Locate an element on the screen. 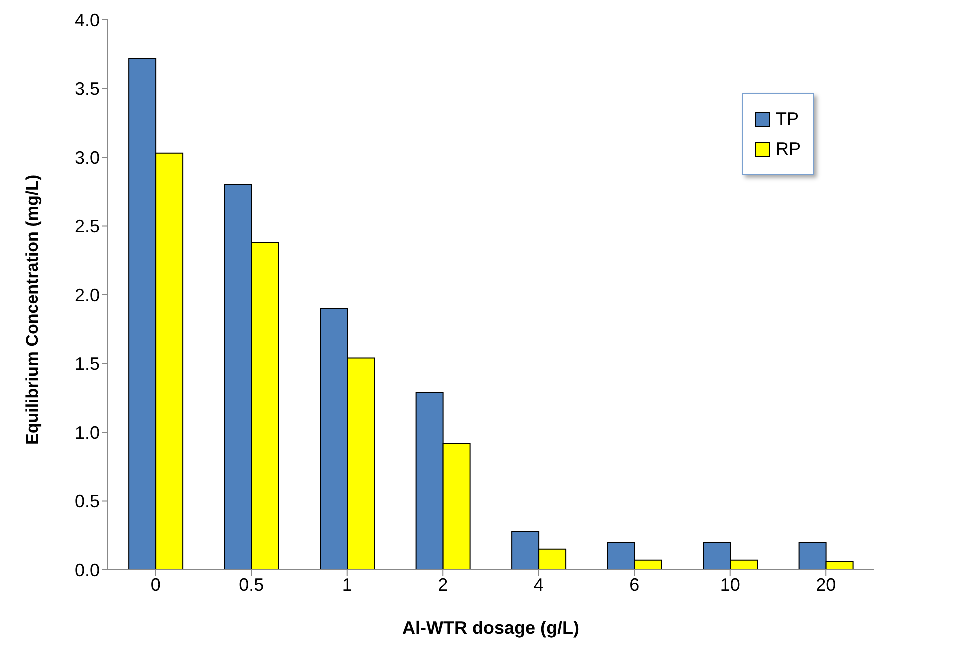 The image size is (954, 650). y-tick-label: 0.5 is located at coordinates (87, 502).